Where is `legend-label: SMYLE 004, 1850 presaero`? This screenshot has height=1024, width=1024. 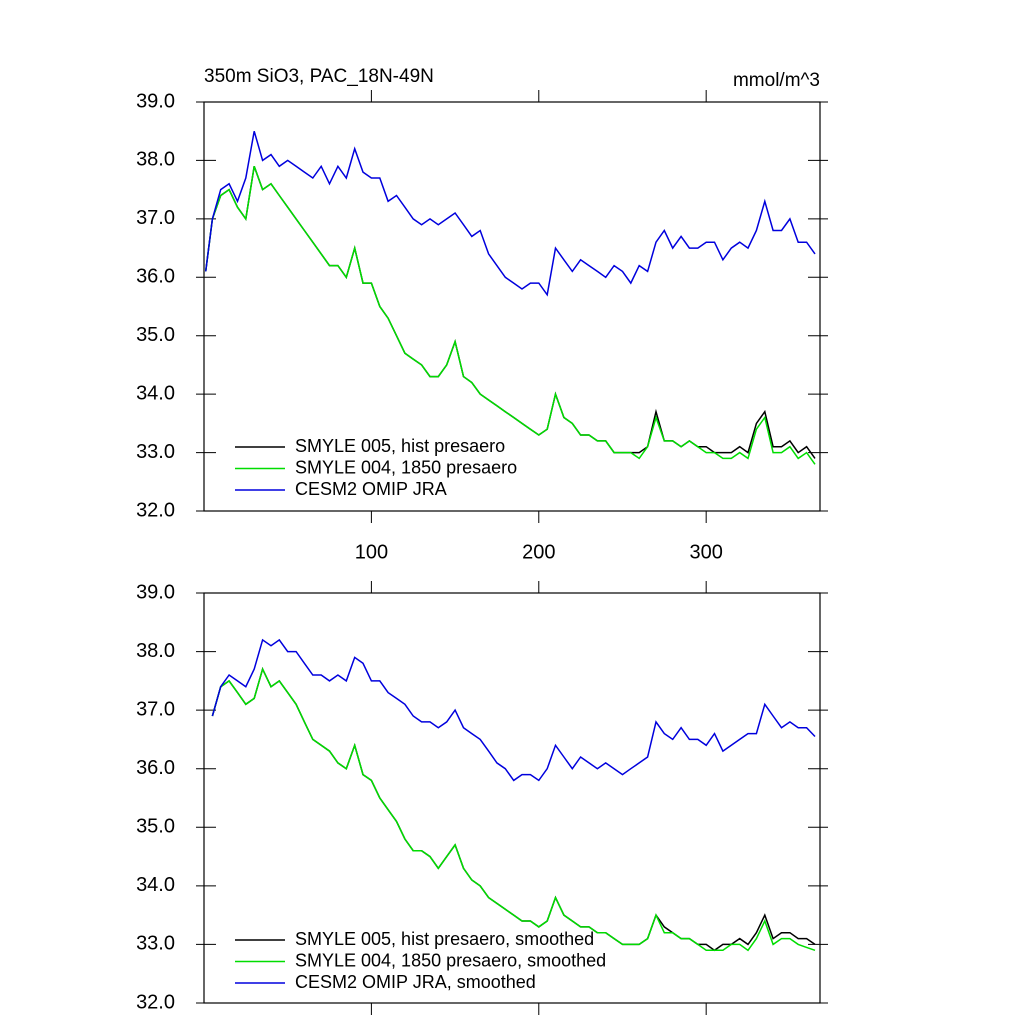 legend-label: SMYLE 004, 1850 presaero is located at coordinates (406, 467).